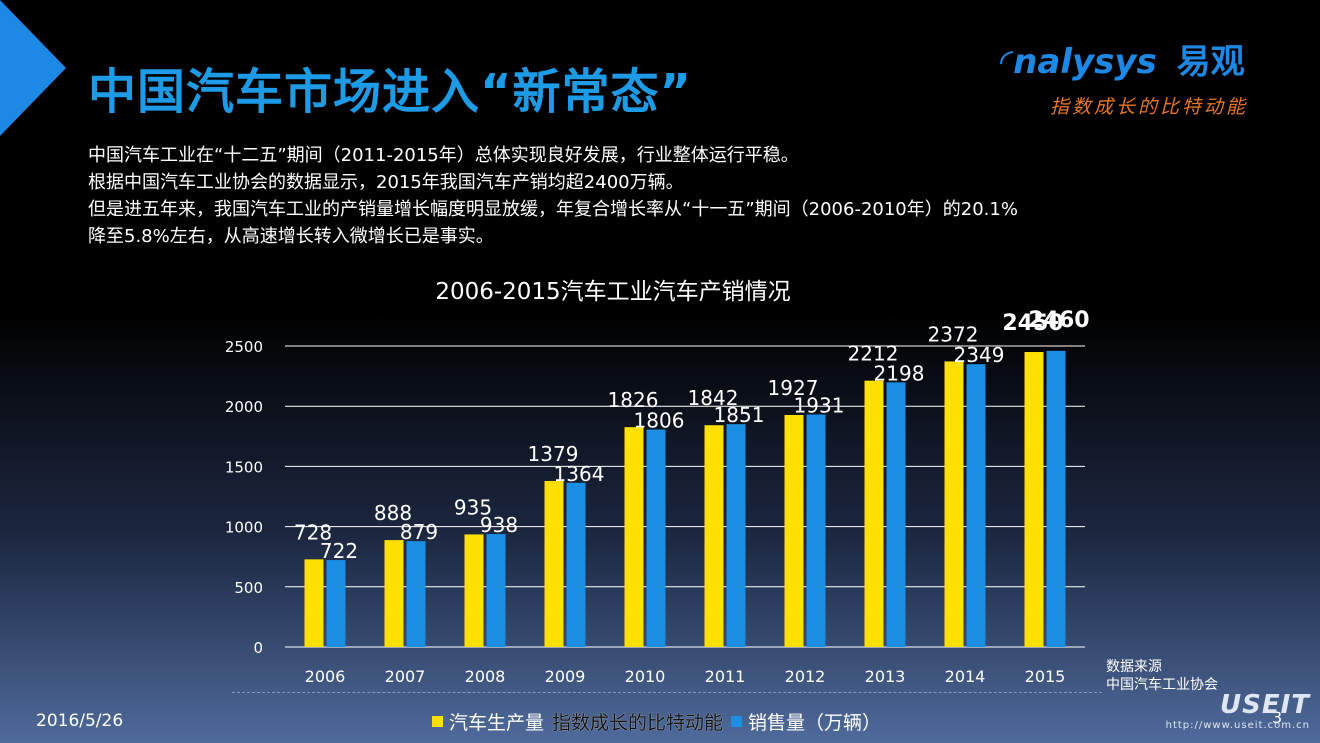  I want to click on page-number: 3, so click(1277, 717).